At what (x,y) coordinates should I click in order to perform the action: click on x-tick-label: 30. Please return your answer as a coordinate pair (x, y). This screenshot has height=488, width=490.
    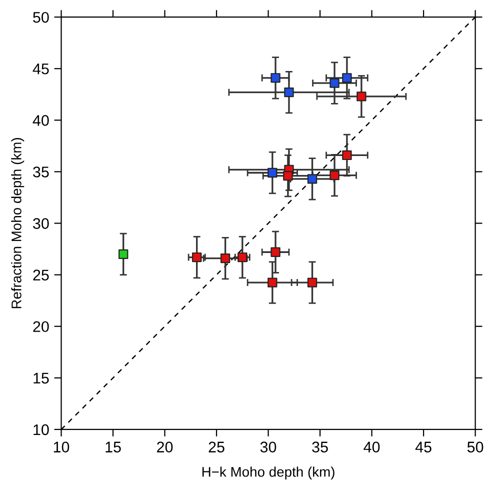
    Looking at the image, I should click on (268, 447).